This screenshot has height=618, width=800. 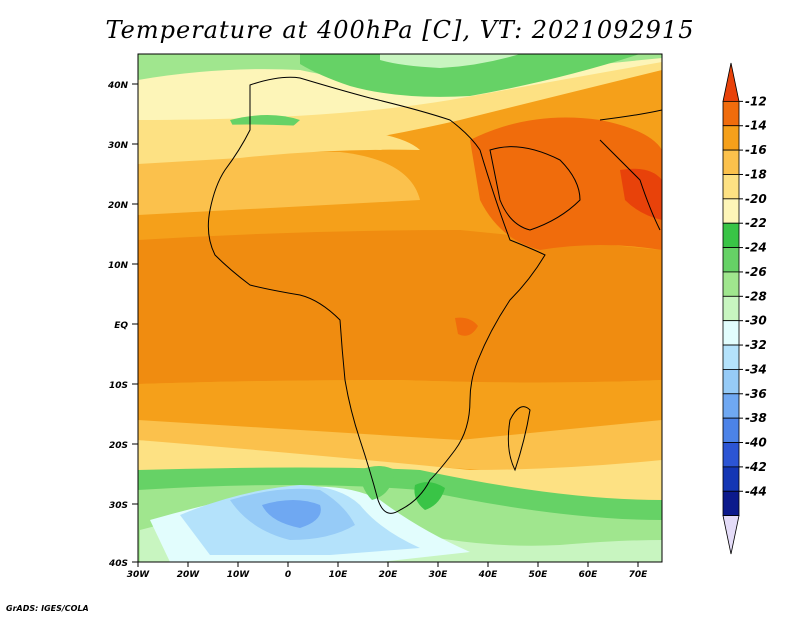 I want to click on lat-label: 10S, so click(x=118, y=386).